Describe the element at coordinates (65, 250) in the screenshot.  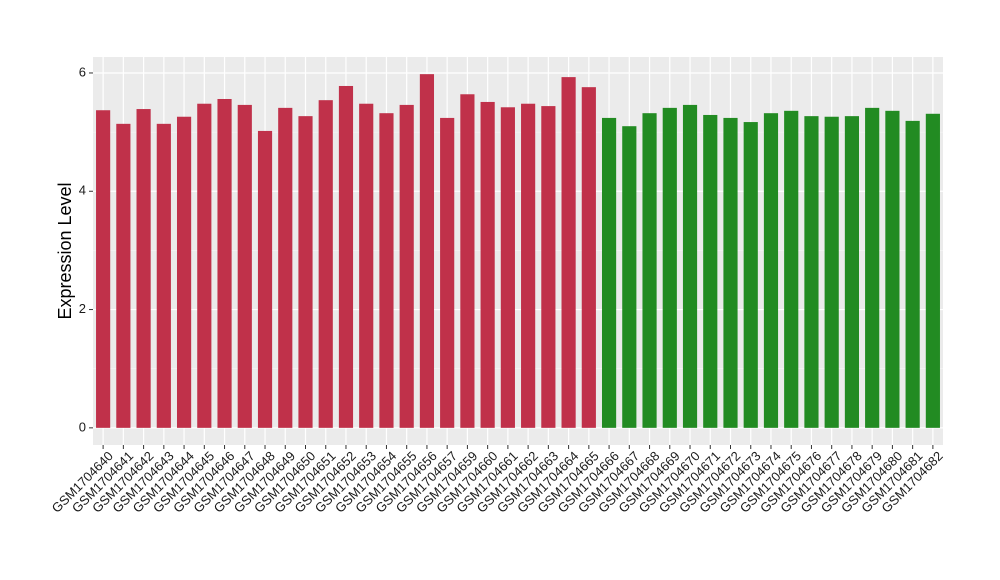
I see `y-axis-label: Expression Level` at that location.